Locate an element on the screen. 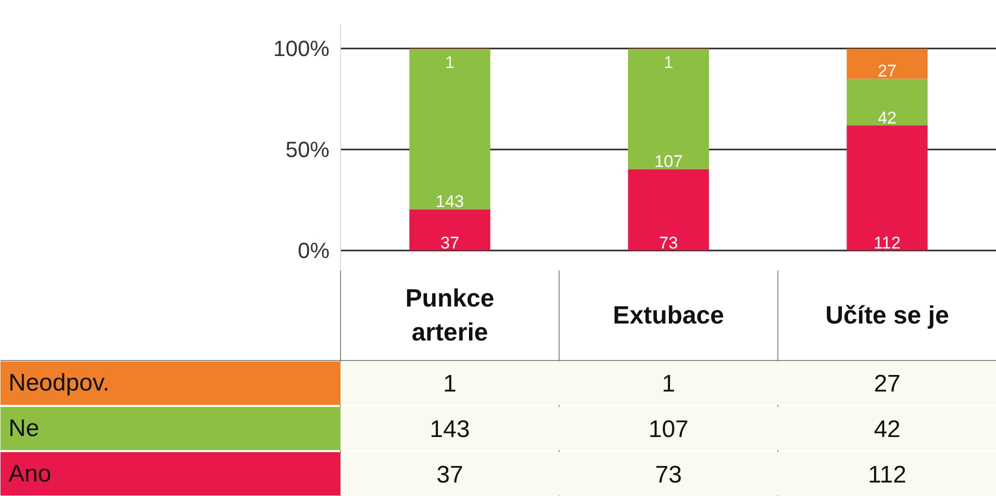 Image resolution: width=996 pixels, height=496 pixels. x-tick-label: Punkce arterie is located at coordinates (449, 315).